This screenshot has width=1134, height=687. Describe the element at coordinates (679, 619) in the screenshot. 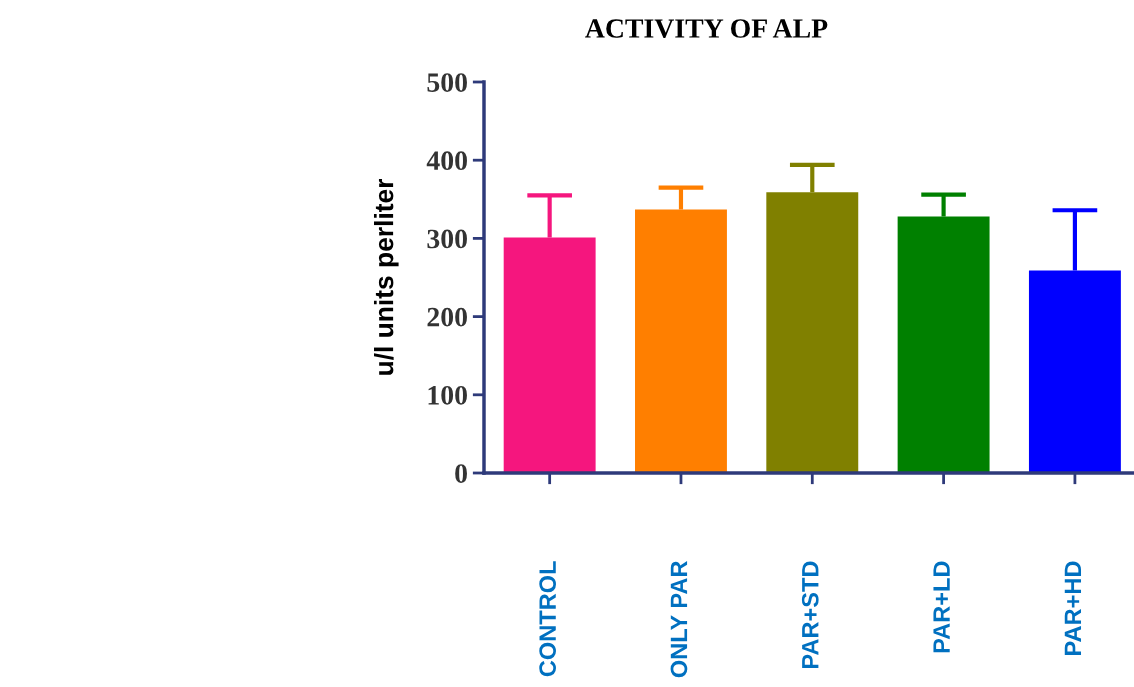

I see `x-tick-label: ONLY PAR` at that location.